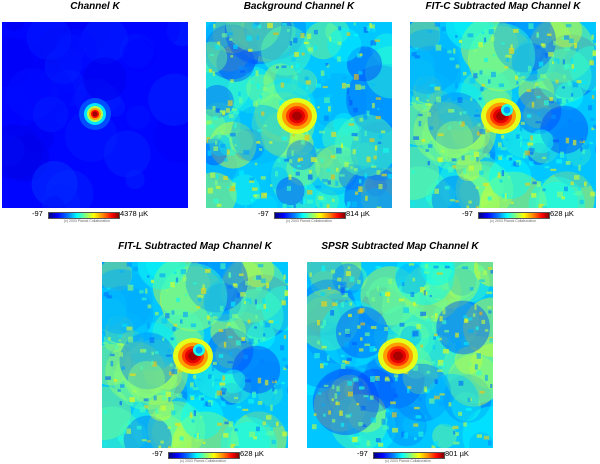  Describe the element at coordinates (95, 6) in the screenshot. I see `panel-title: Channel K` at that location.